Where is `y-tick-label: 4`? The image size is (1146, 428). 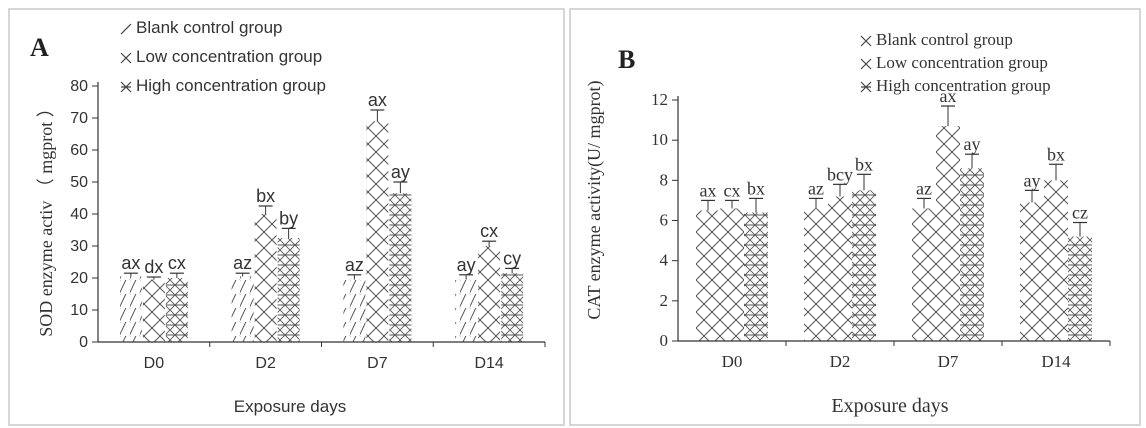
y-tick-label: 4 is located at coordinates (664, 260).